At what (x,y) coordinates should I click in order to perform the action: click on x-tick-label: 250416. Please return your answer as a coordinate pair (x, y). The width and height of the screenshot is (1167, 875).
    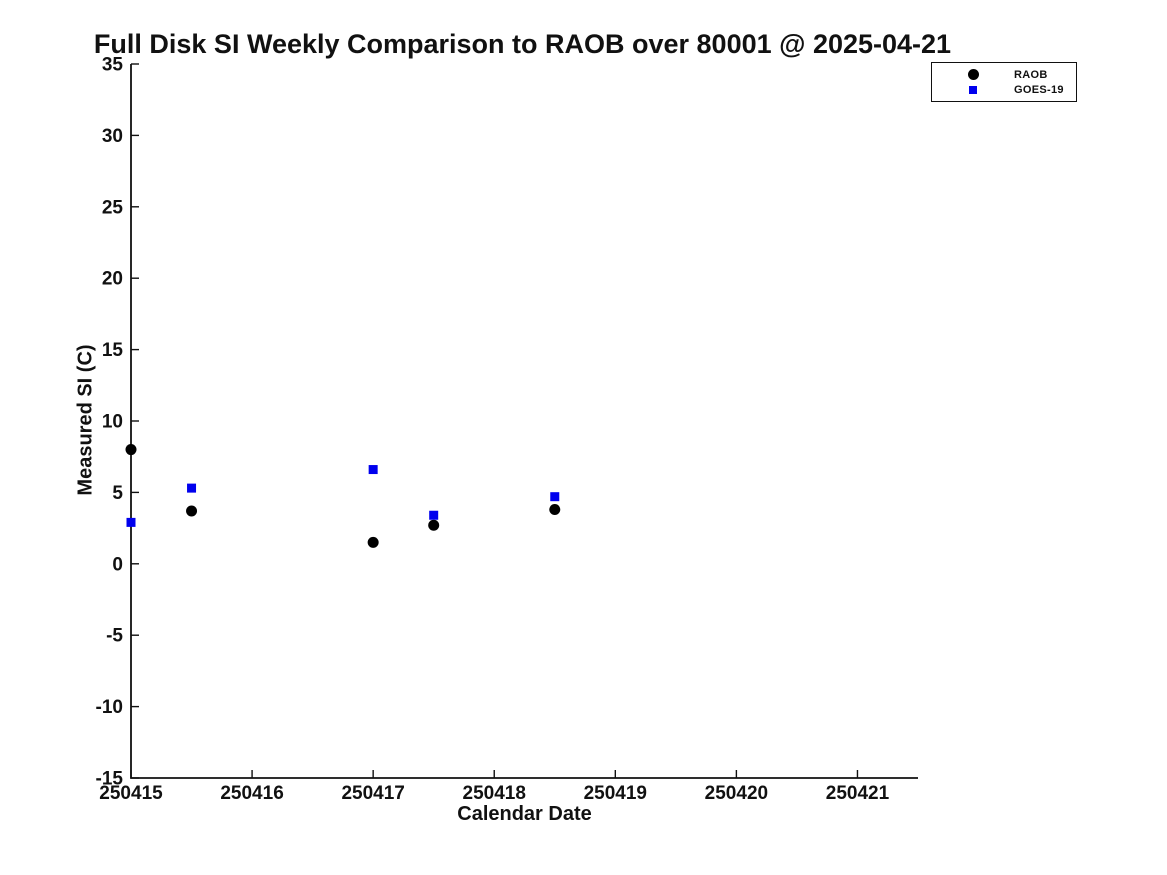
    Looking at the image, I should click on (251, 793).